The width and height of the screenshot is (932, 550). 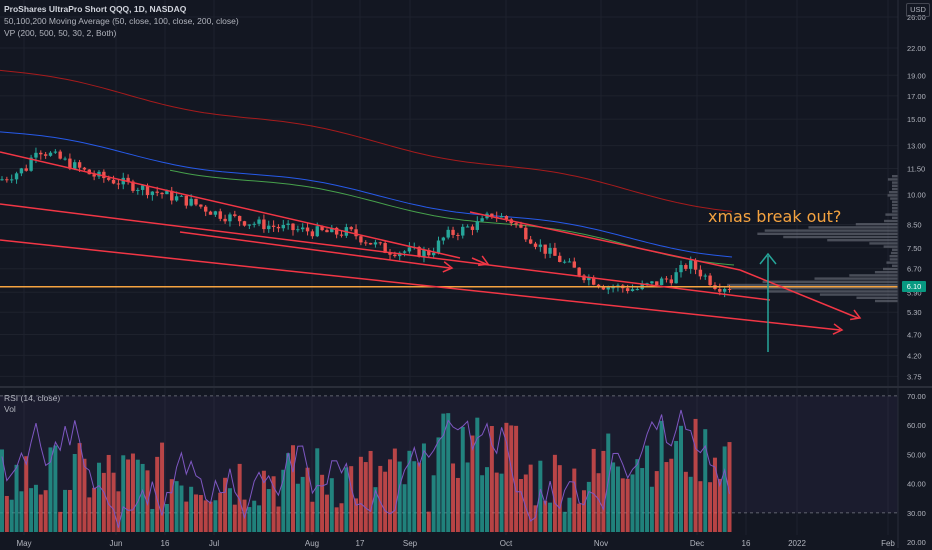 What do you see at coordinates (315, 250) in the screenshot?
I see `channel-arrow-line` at bounding box center [315, 250].